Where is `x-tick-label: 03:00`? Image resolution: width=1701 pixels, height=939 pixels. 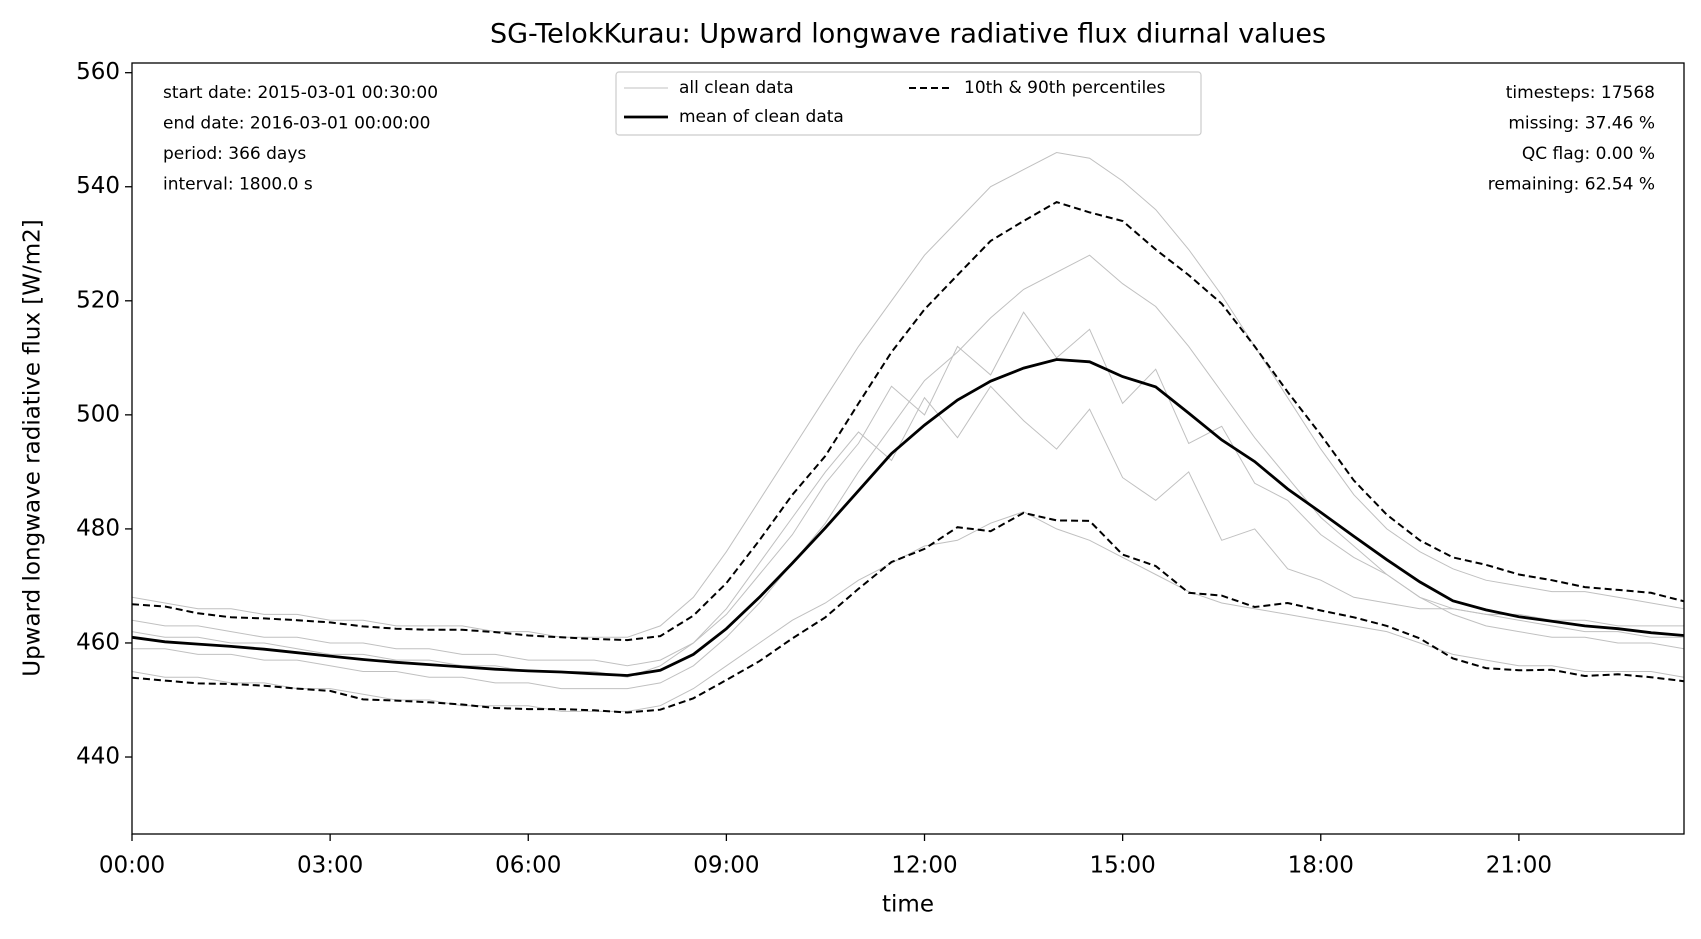
x-tick-label: 03:00 is located at coordinates (330, 866).